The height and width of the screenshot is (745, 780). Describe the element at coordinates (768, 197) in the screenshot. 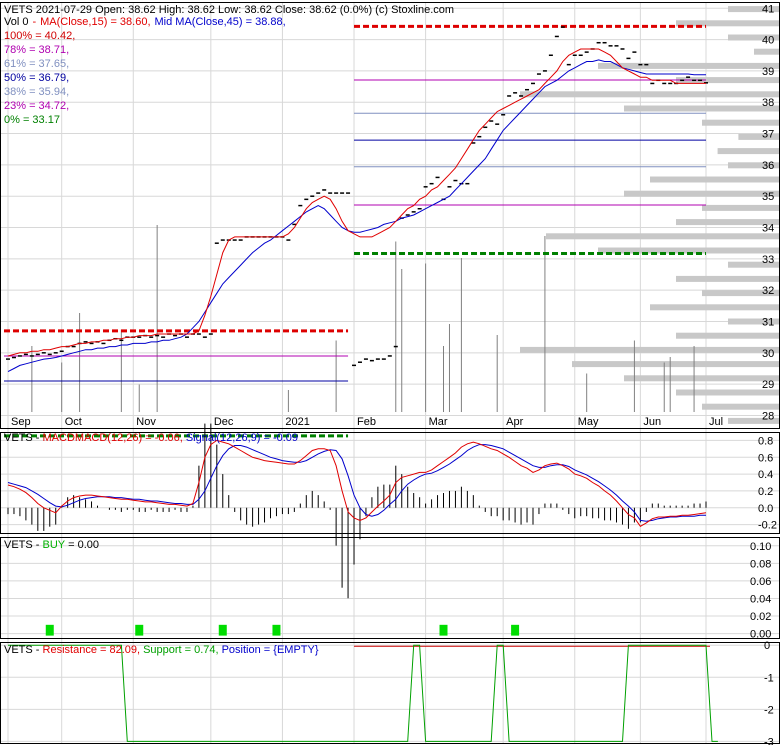

I see `price-axis-tick: 35` at that location.